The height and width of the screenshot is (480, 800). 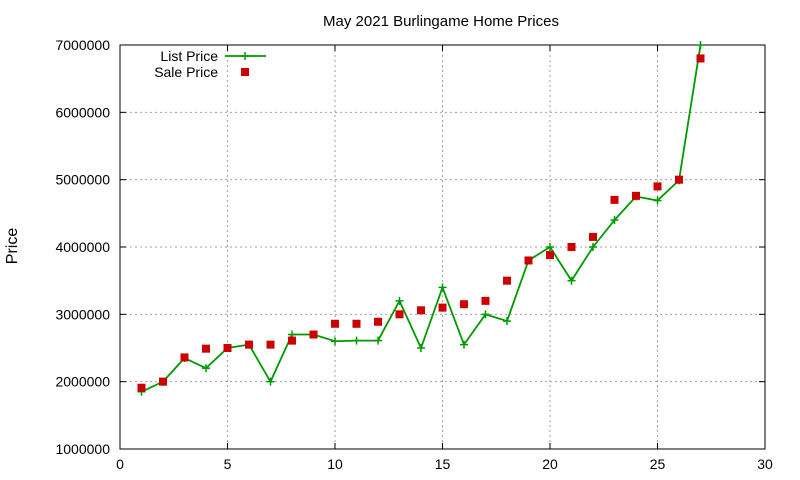 What do you see at coordinates (228, 464) in the screenshot?
I see `x-tick-label: 5` at bounding box center [228, 464].